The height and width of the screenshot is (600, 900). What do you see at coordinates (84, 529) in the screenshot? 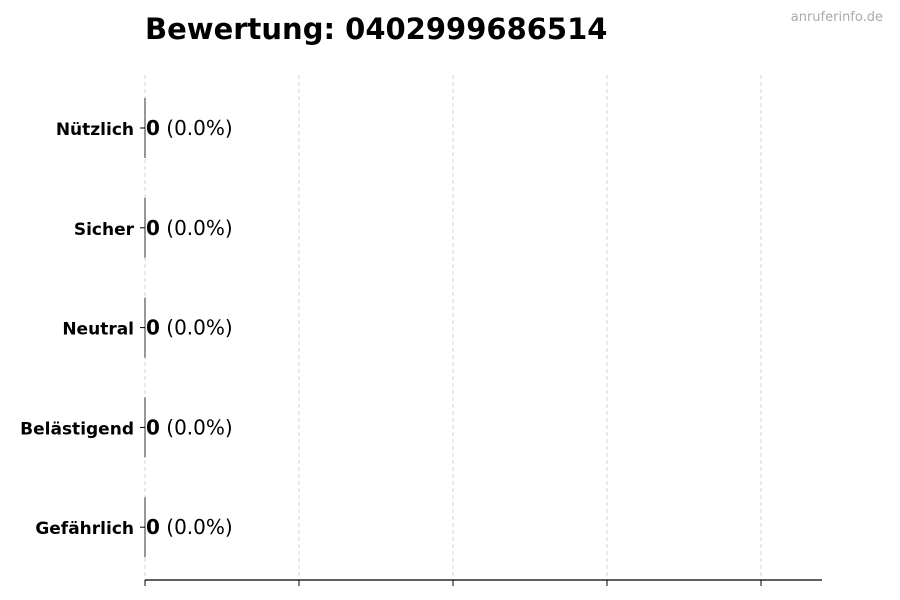
I see `y-tick-label: Gefährlich` at bounding box center [84, 529].